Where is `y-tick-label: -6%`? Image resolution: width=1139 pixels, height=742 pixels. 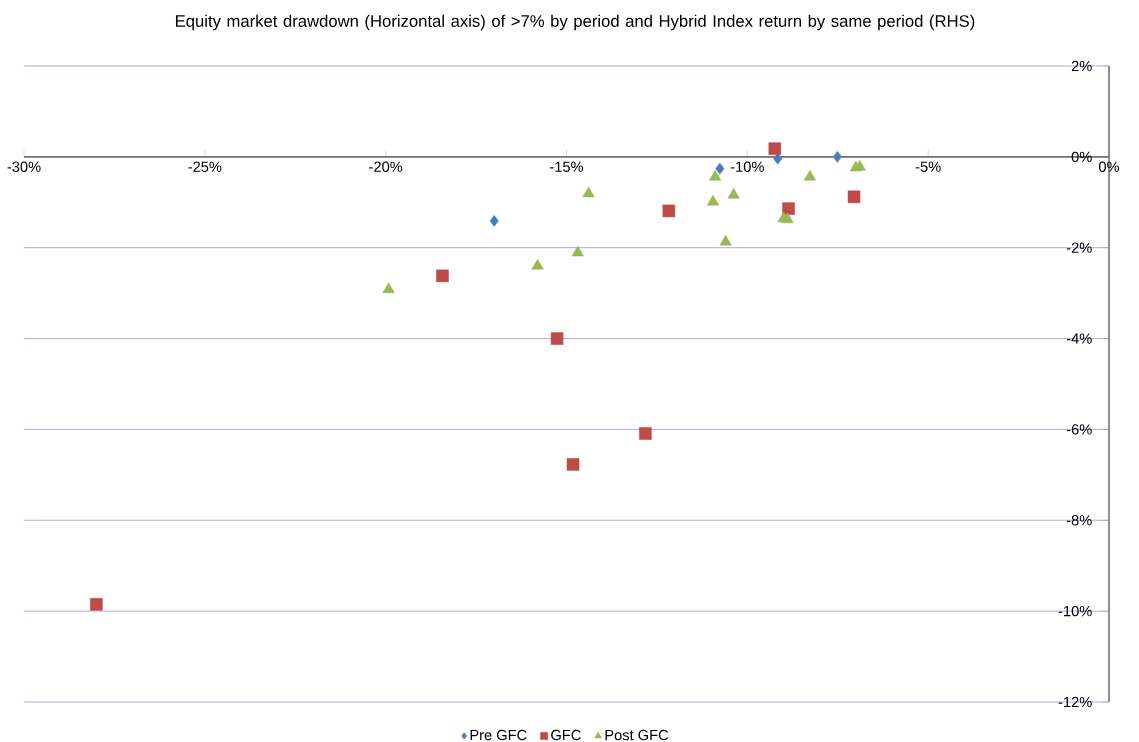 y-tick-label: -6% is located at coordinates (1079, 429).